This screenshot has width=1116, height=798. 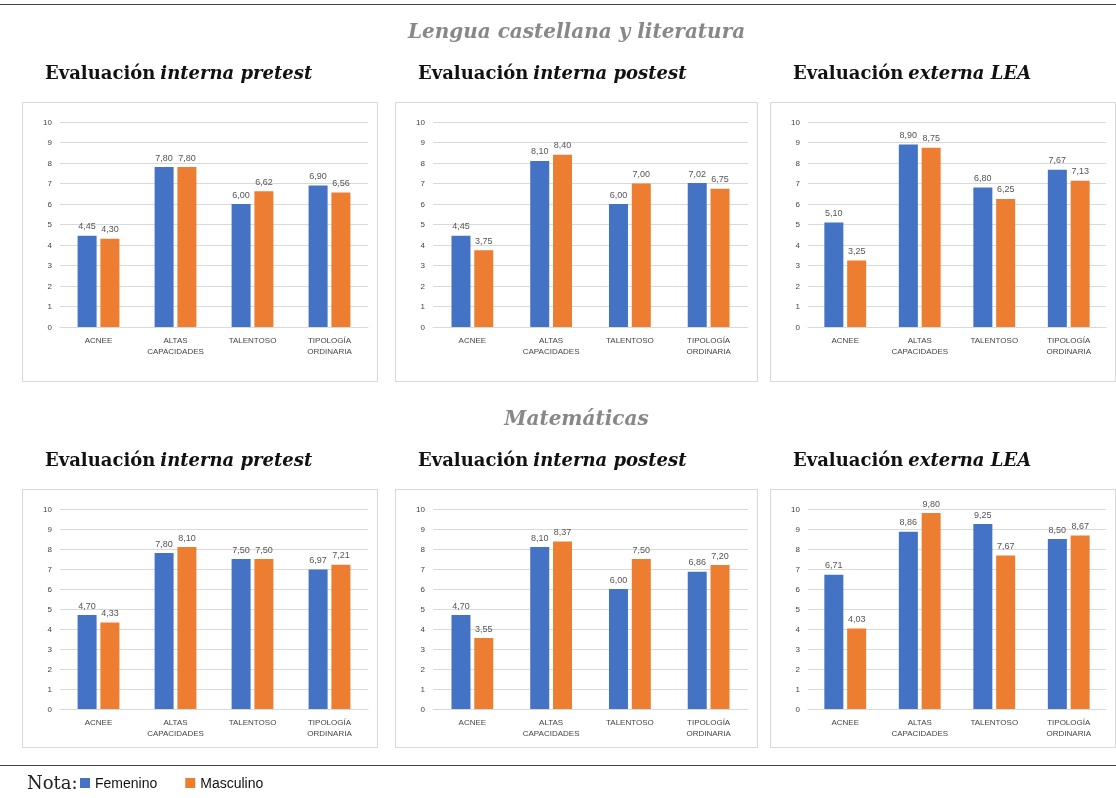 What do you see at coordinates (720, 555) in the screenshot?
I see `data-label: 7,20` at bounding box center [720, 555].